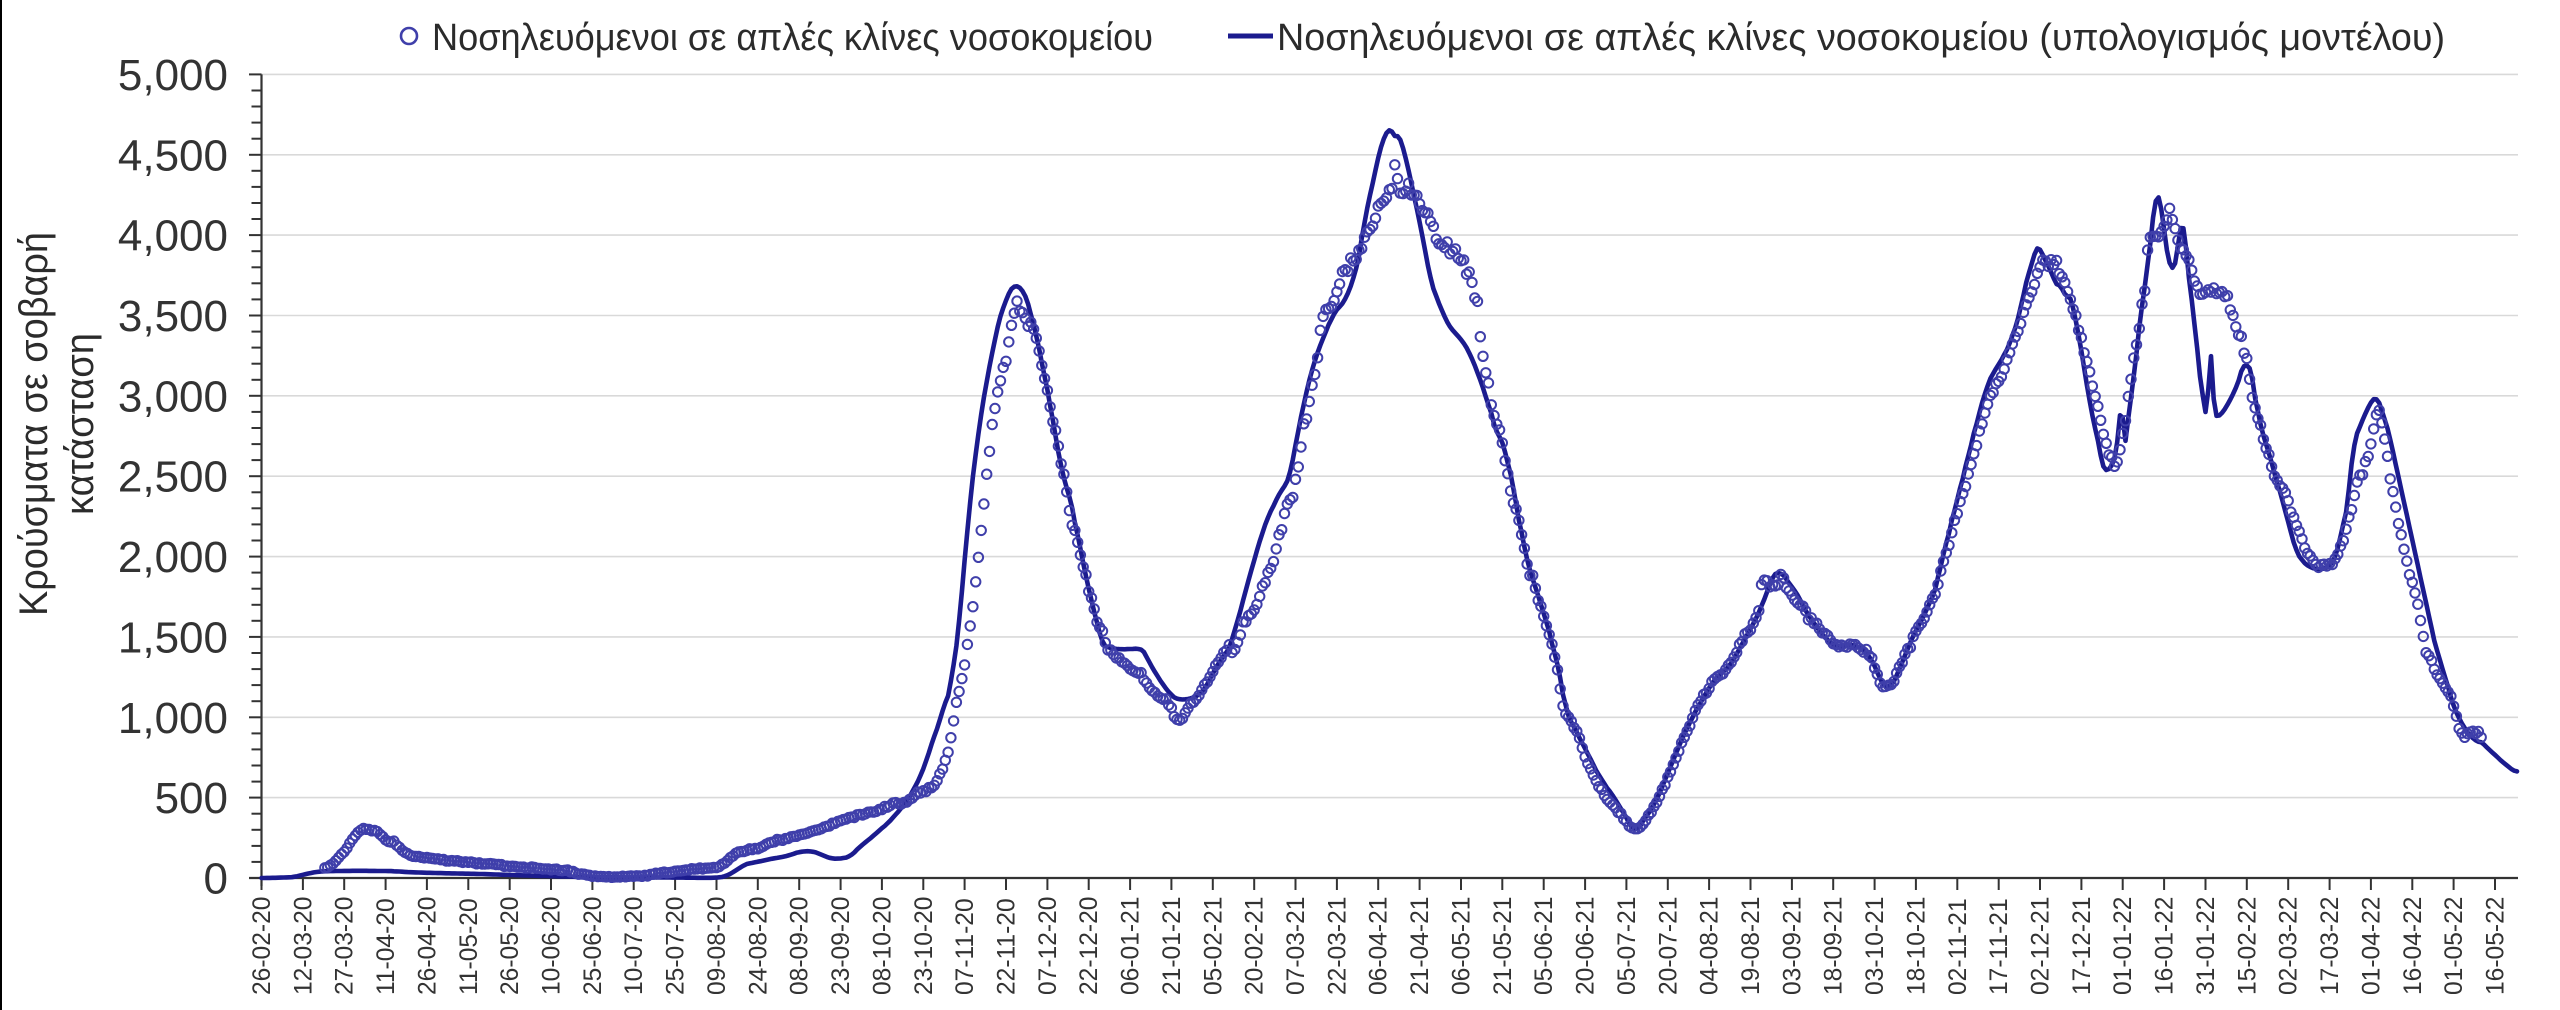 Image resolution: width=2560 pixels, height=1010 pixels. What do you see at coordinates (1916, 946) in the screenshot?
I see `svg-text: 18-10-21` at bounding box center [1916, 946].